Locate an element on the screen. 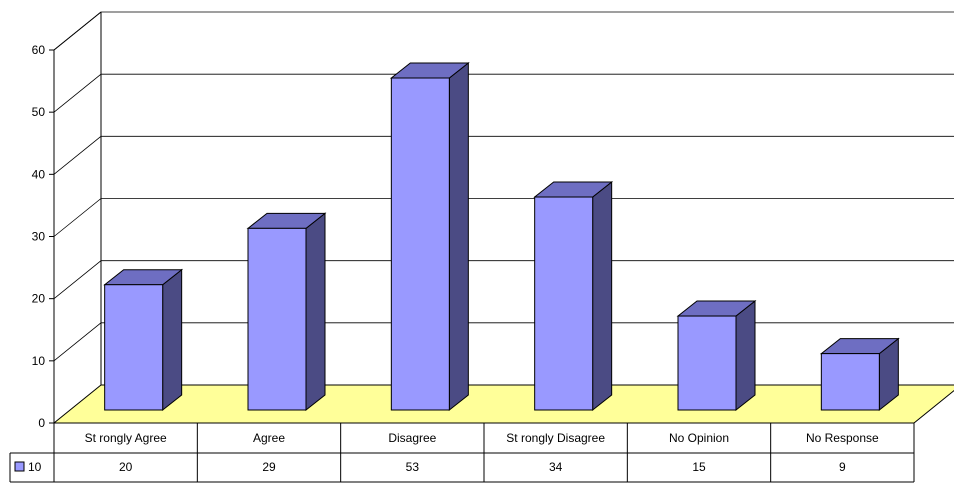  value-label: 15 is located at coordinates (699, 467).